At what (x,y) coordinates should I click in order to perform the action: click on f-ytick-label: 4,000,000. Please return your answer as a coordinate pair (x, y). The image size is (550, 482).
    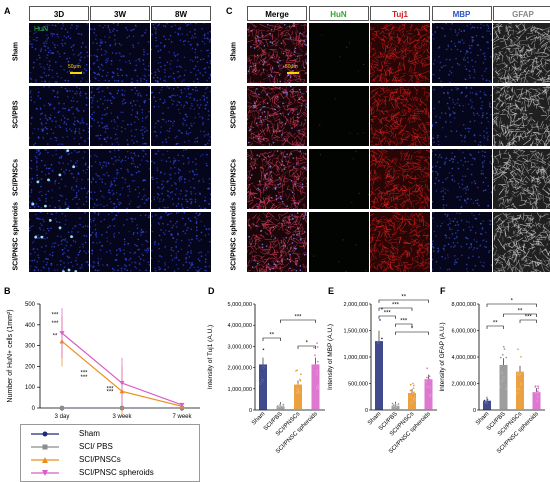
    Looking at the image, I should click on (464, 358).